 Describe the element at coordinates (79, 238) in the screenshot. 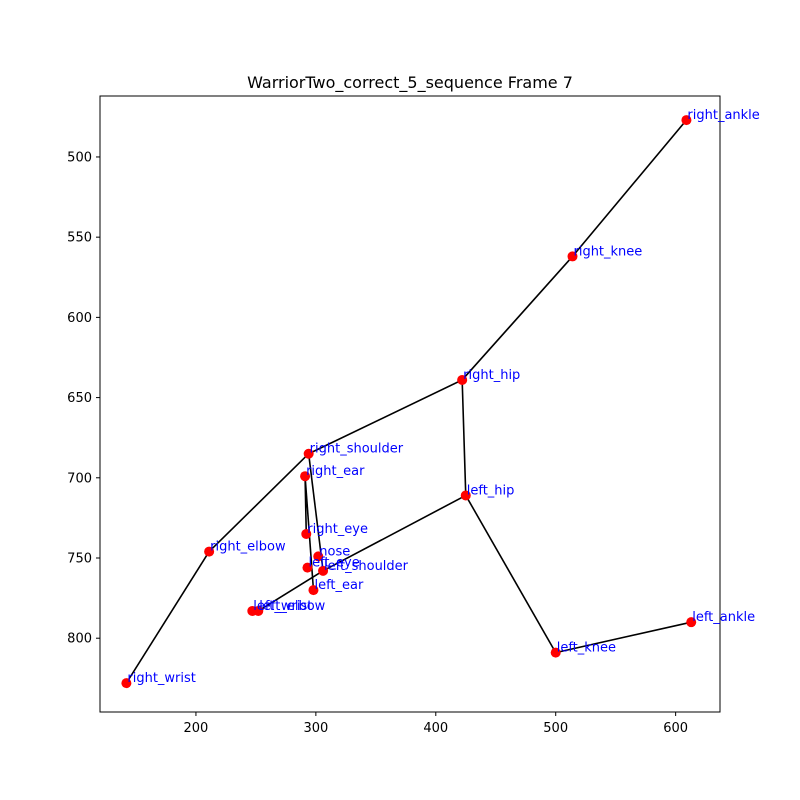

I see `y-tick-label: 550` at that location.